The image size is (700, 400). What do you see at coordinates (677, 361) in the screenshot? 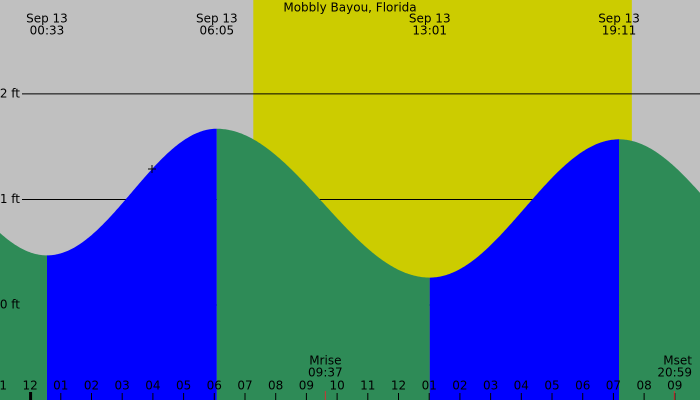
I see `moon-label: Mset` at bounding box center [677, 361].